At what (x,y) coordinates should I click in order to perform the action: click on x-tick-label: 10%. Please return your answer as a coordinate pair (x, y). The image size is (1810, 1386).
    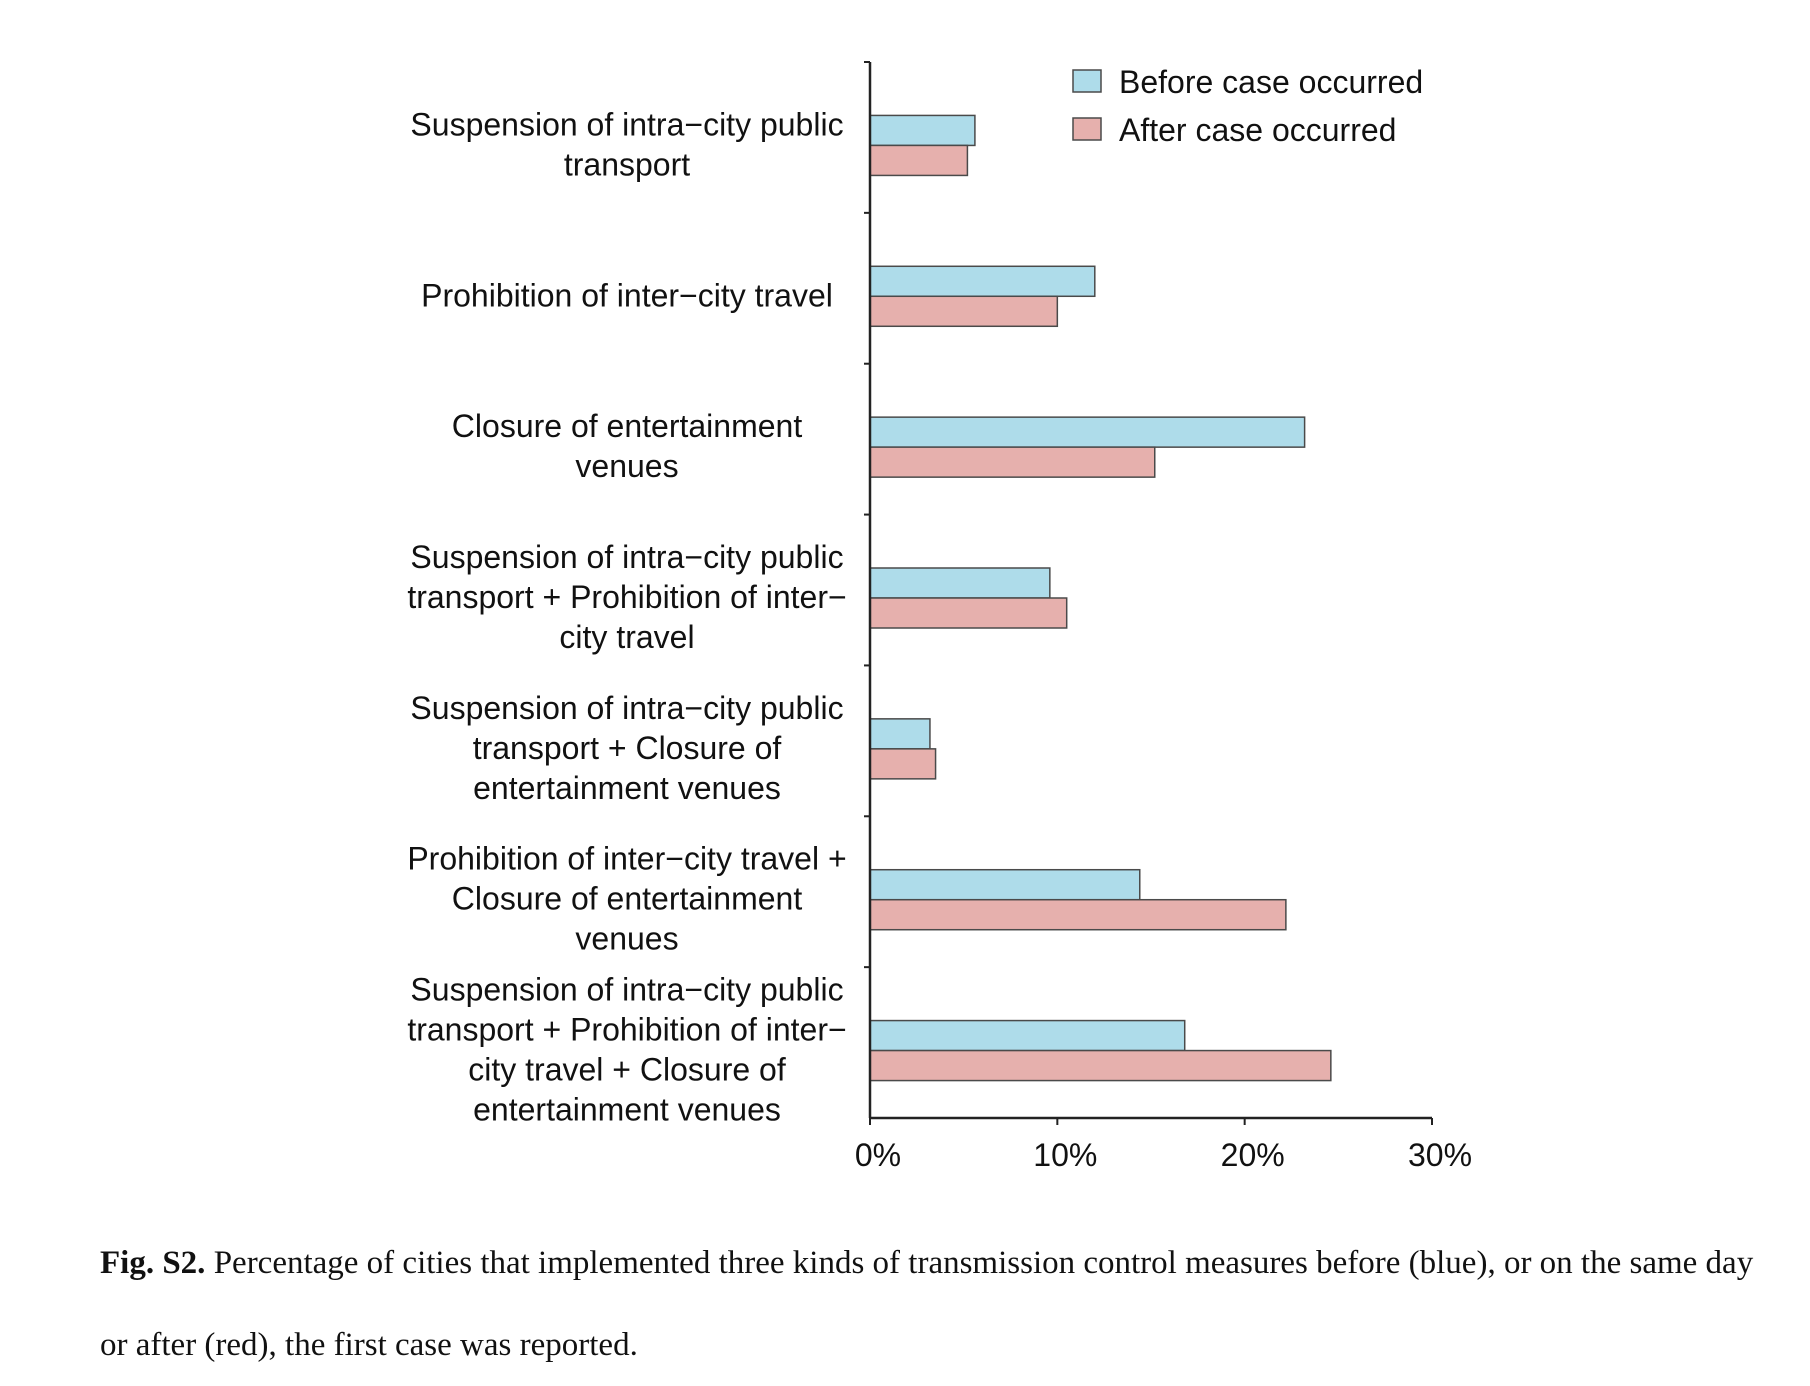
    Looking at the image, I should click on (1065, 1155).